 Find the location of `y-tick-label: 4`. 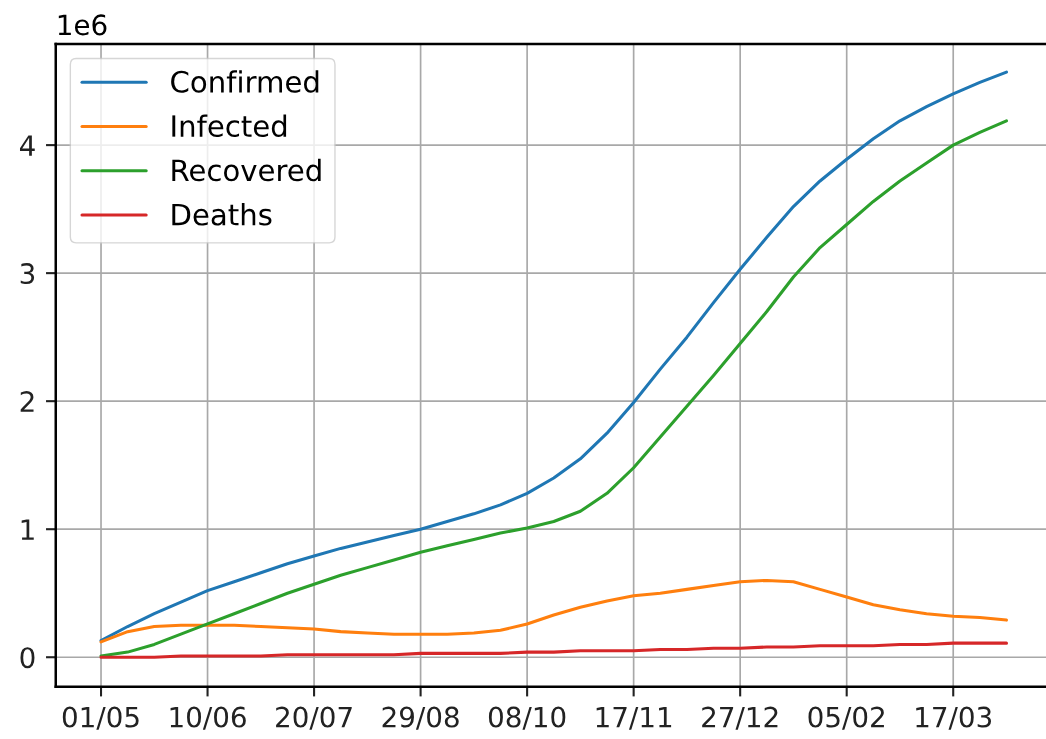

y-tick-label: 4 is located at coordinates (27, 145).